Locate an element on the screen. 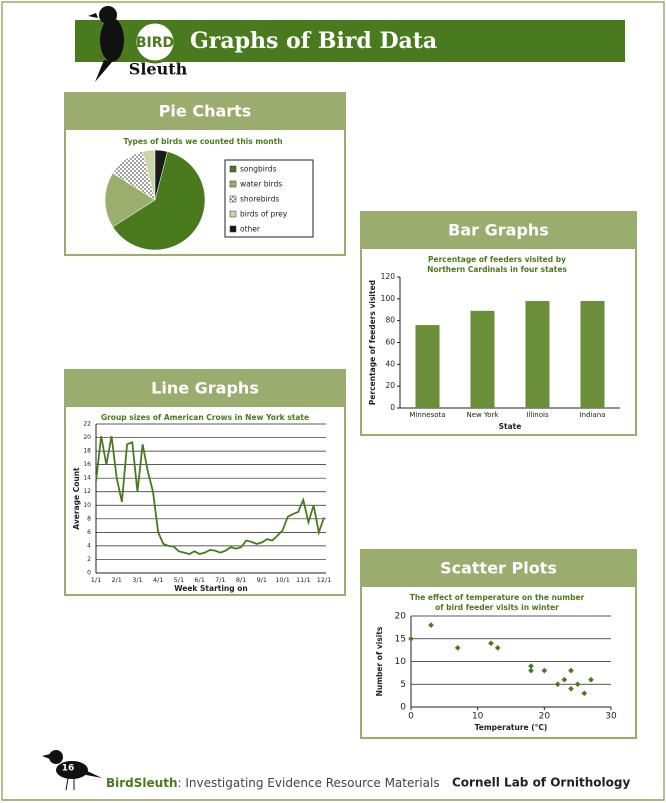 This screenshot has width=666, height=803. y-tick-label: 15 is located at coordinates (400, 639).